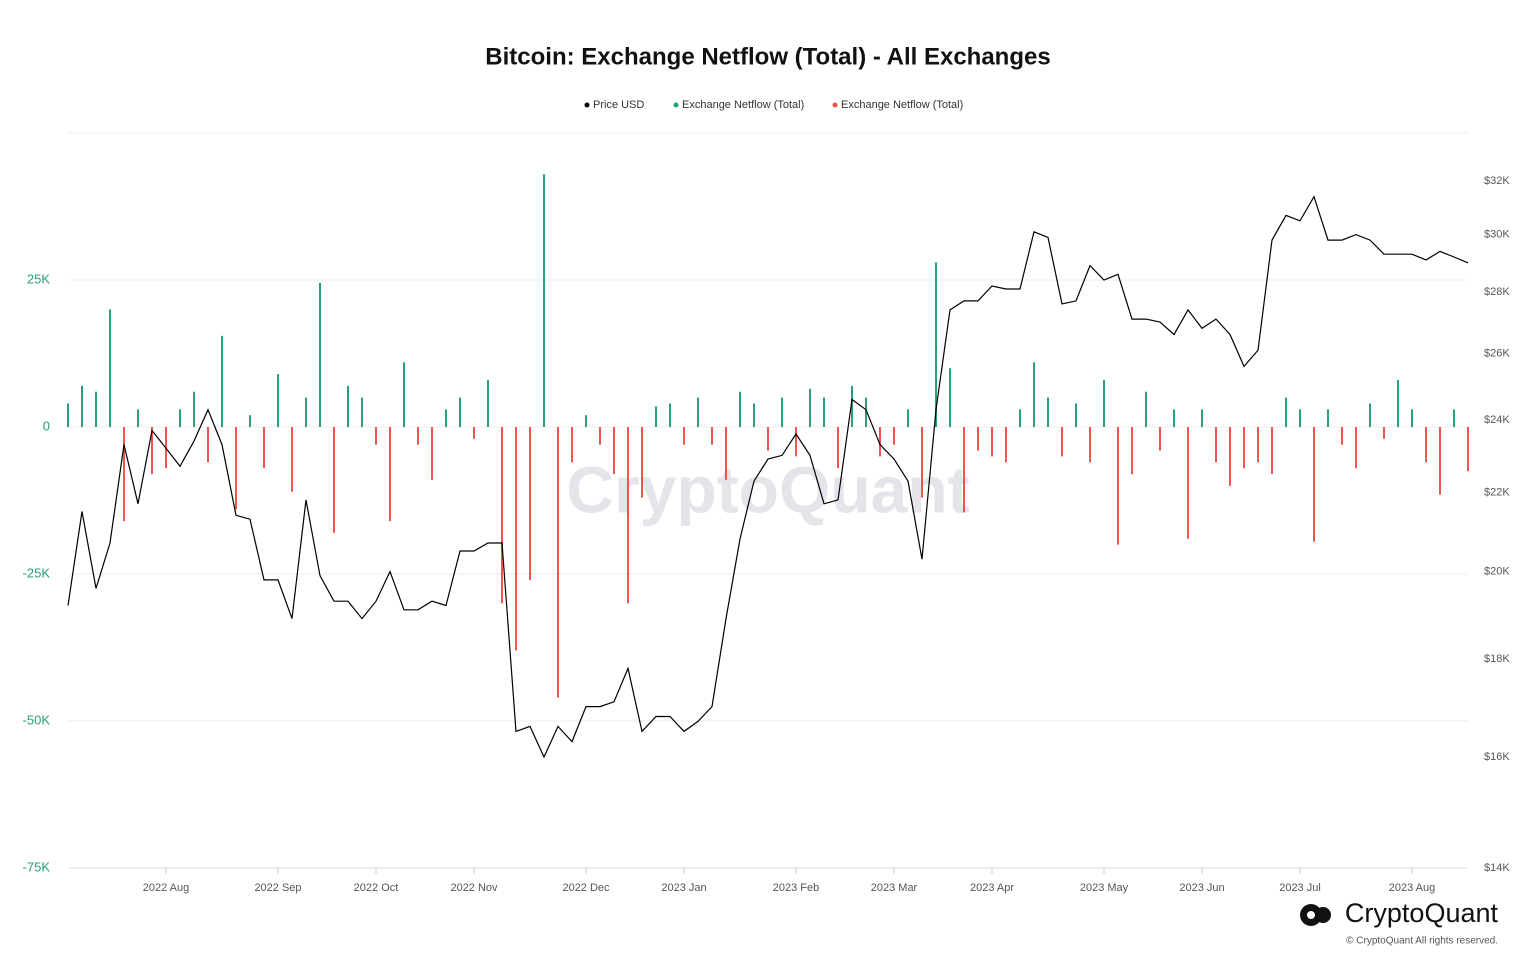  Describe the element at coordinates (683, 888) in the screenshot. I see `x-tick-label: 2023 Jan` at that location.